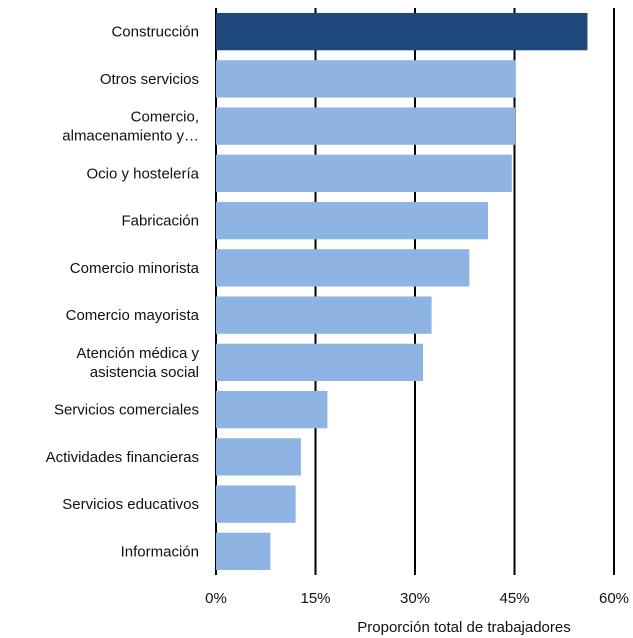 The image size is (633, 638). I want to click on category-label-6: Comercio mayorista, so click(133, 315).